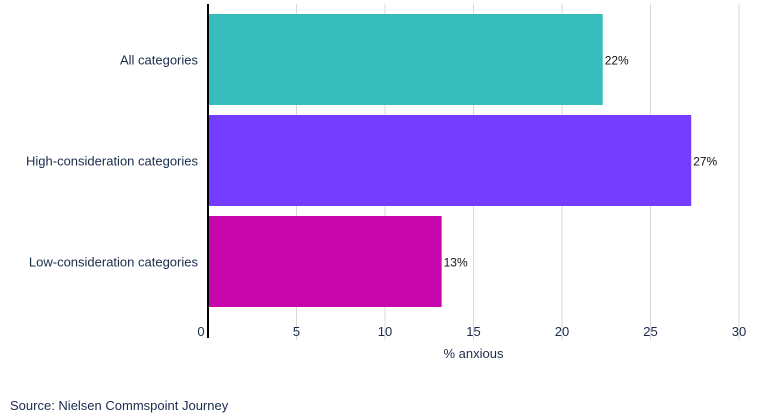 This screenshot has width=759, height=419. Describe the element at coordinates (474, 353) in the screenshot. I see `x-axis-title: % anxious` at that location.